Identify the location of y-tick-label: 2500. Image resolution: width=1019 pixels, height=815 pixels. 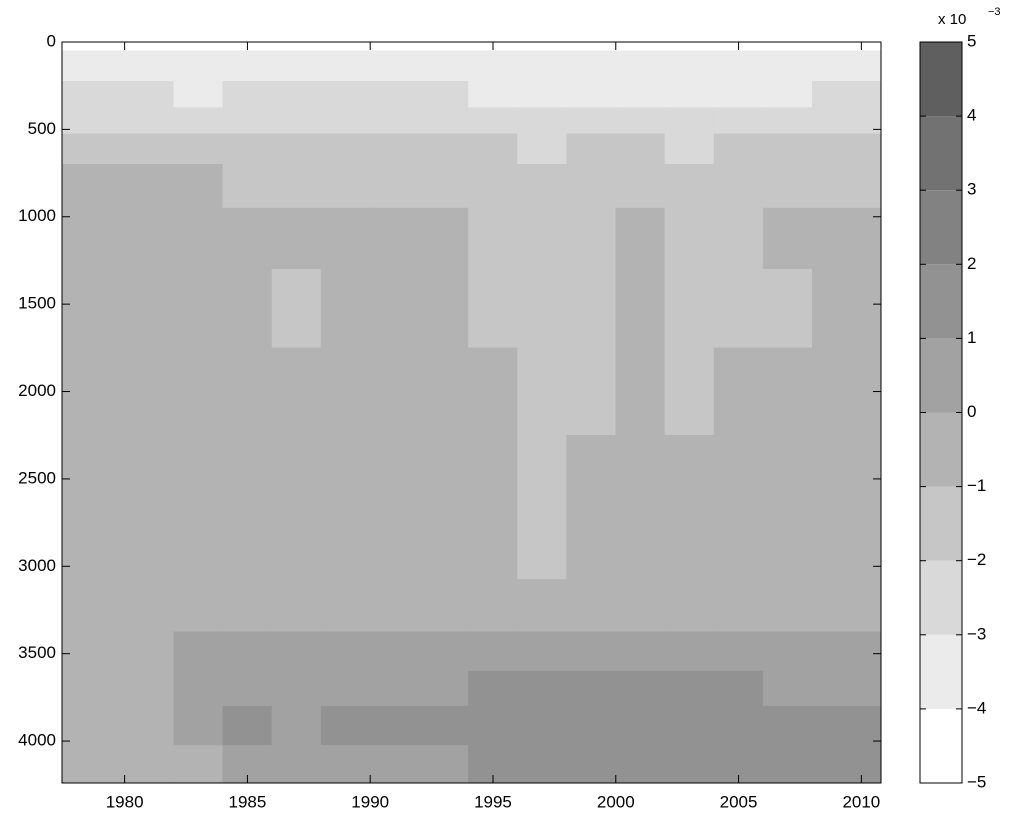
(37, 477).